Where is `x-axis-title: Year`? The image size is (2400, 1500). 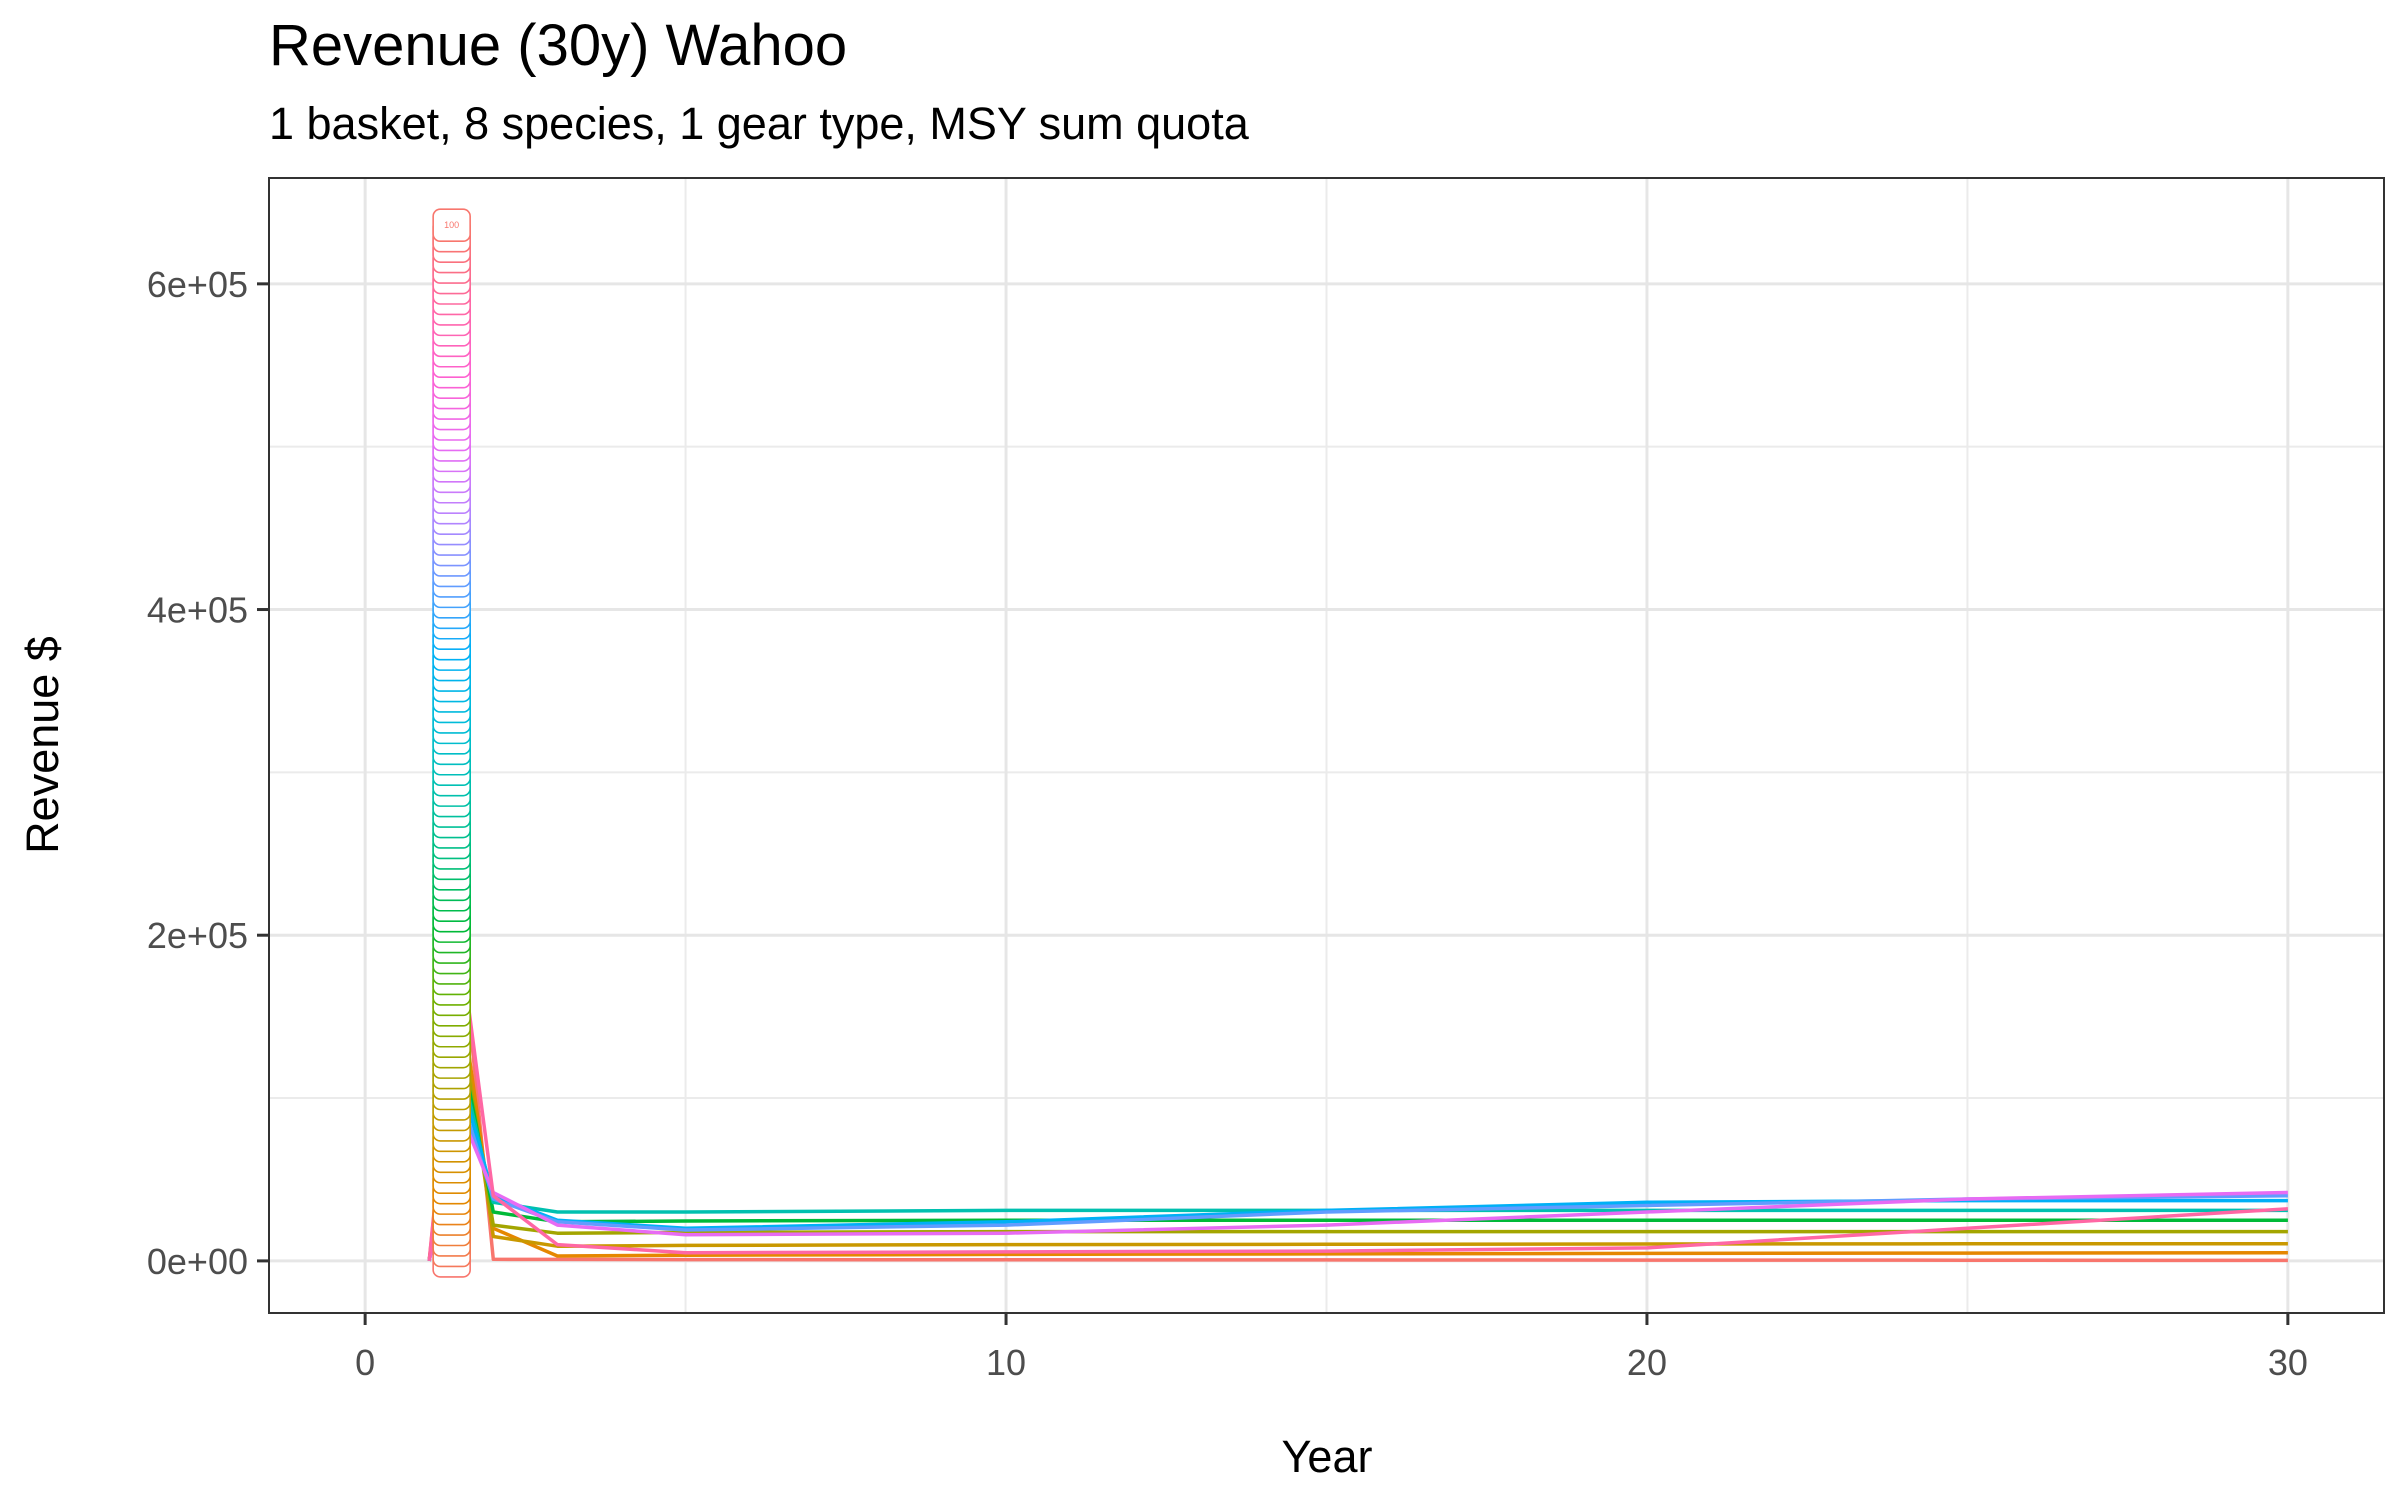 x-axis-title: Year is located at coordinates (1327, 1456).